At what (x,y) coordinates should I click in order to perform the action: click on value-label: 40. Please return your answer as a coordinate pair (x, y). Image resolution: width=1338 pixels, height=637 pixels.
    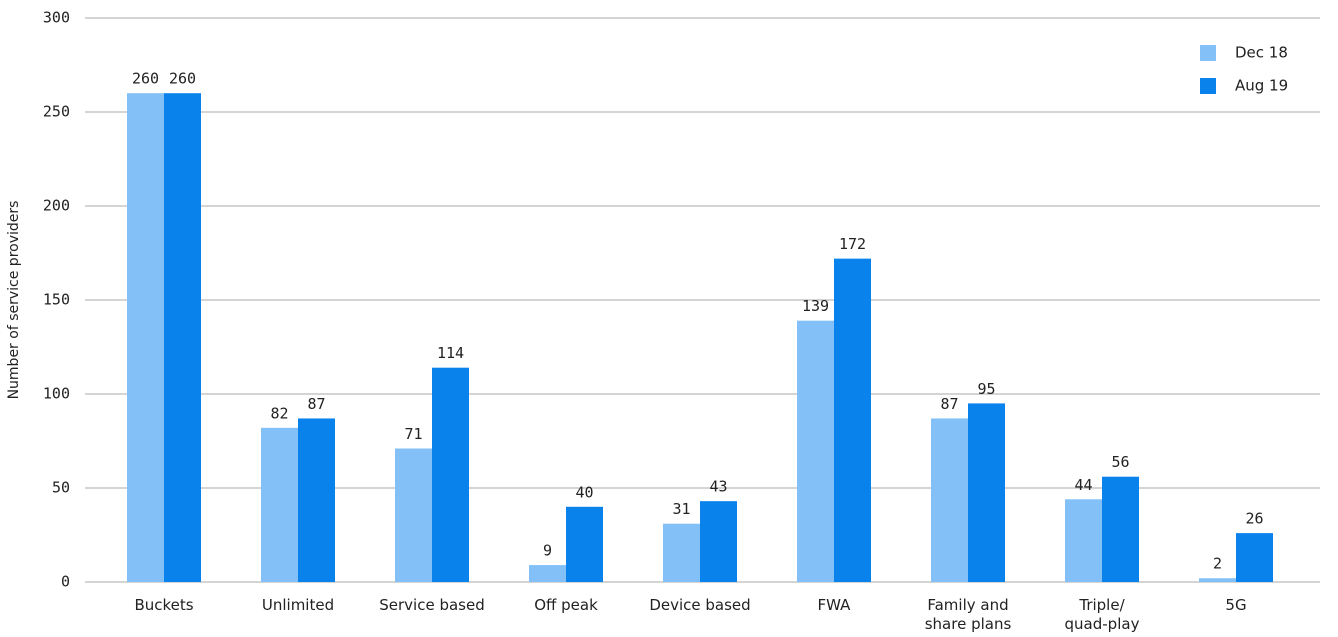
    Looking at the image, I should click on (584, 492).